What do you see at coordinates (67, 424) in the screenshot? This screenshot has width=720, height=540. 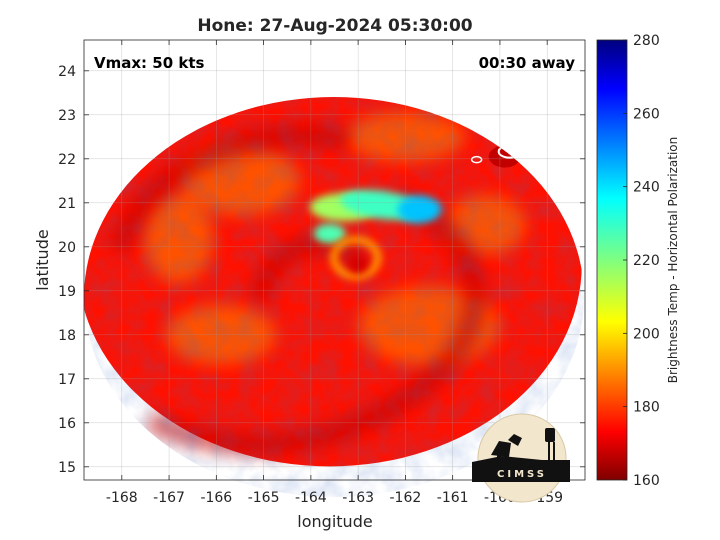 I see `y-tick-label: 16` at bounding box center [67, 424].